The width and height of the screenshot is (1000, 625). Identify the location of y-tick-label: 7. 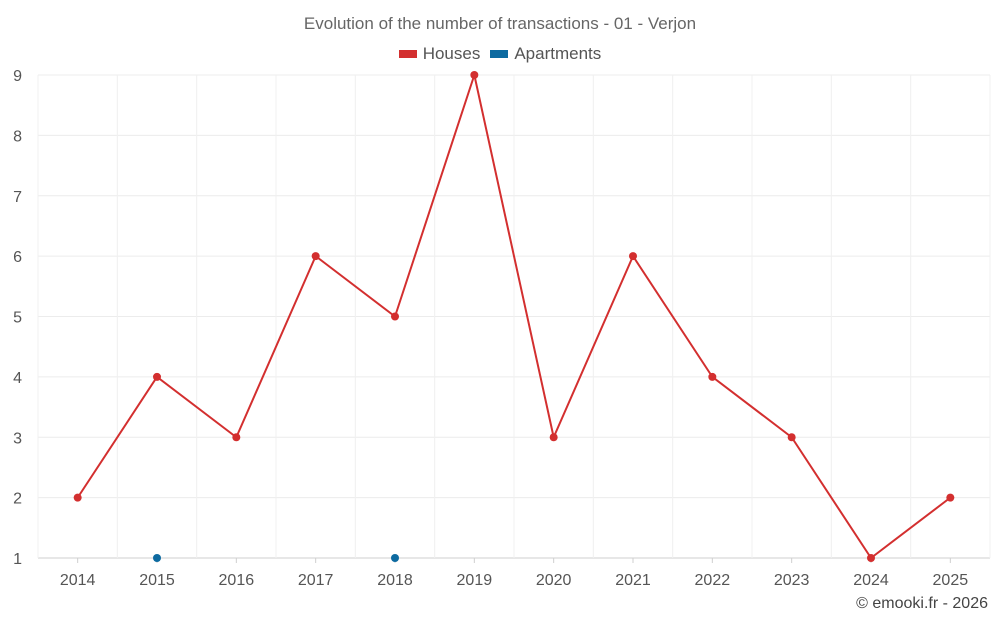
(17, 197).